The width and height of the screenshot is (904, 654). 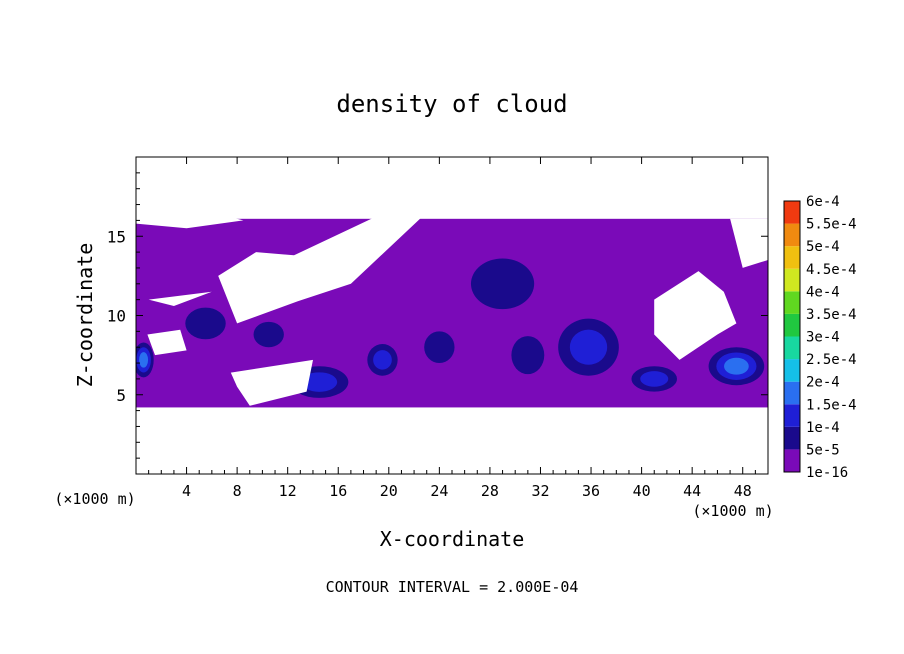 What do you see at coordinates (831, 360) in the screenshot?
I see `colorbar-label: 2.5e-4` at bounding box center [831, 360].